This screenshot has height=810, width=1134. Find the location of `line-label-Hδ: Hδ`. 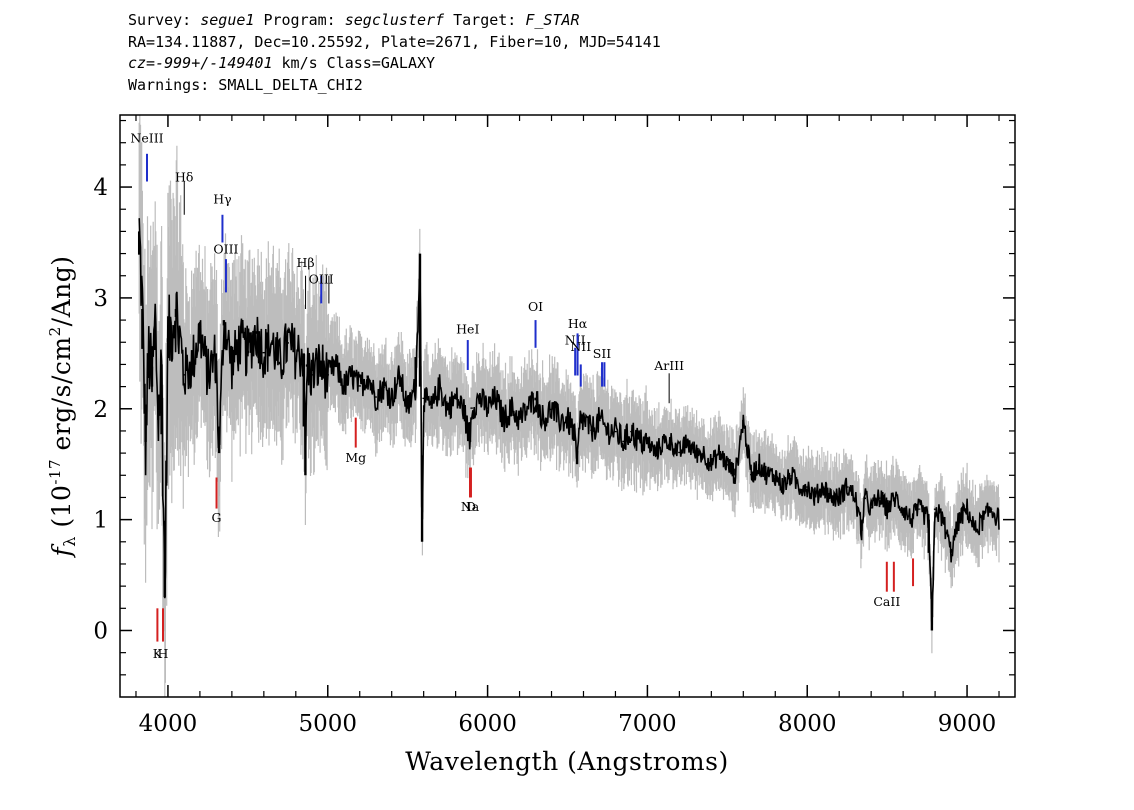

line-label-Hδ: Hδ is located at coordinates (184, 177).